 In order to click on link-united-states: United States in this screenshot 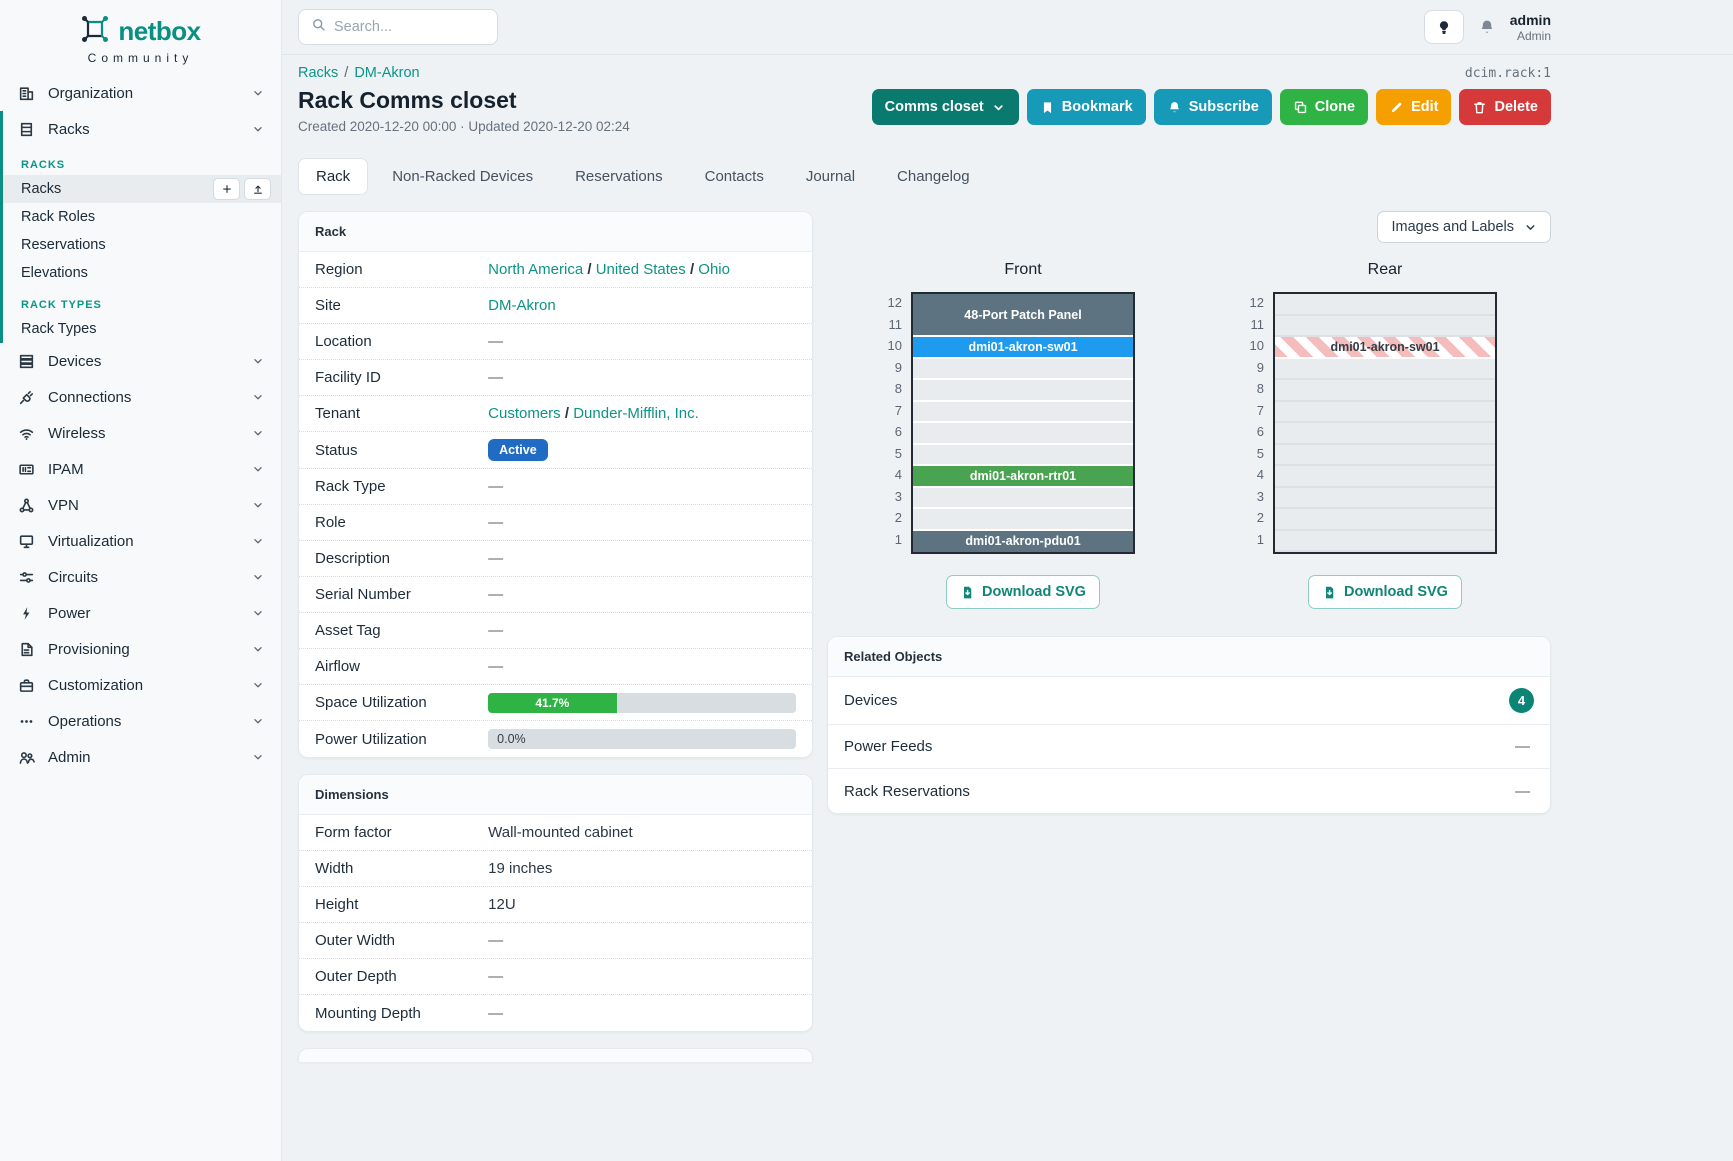, I will do `click(640, 269)`.